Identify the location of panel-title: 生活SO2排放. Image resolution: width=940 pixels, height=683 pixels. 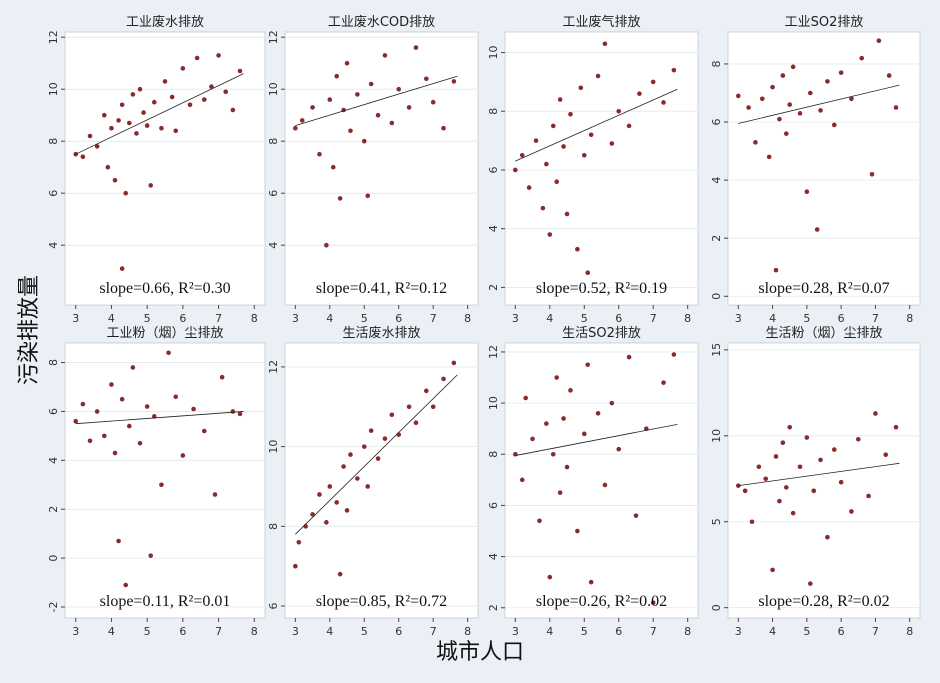
(601, 333).